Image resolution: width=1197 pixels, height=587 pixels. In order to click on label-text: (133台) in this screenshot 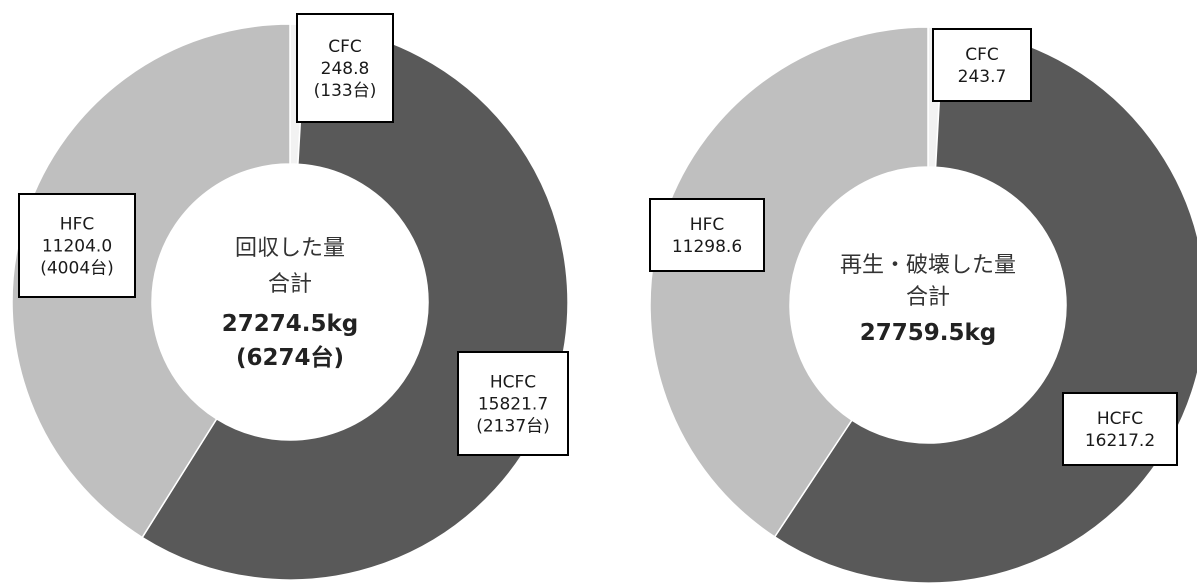, I will do `click(345, 91)`.